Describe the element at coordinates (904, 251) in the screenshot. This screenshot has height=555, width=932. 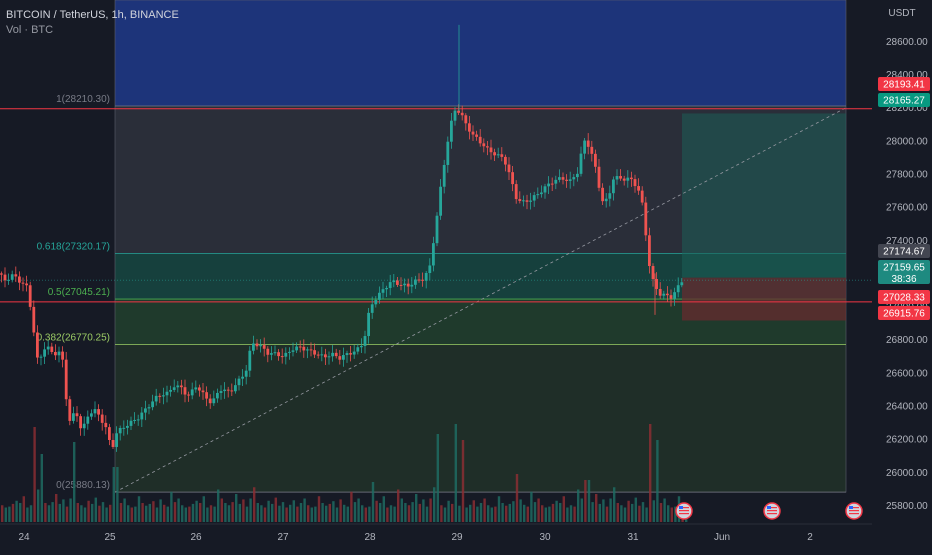
I see `price-tag-entry` at that location.